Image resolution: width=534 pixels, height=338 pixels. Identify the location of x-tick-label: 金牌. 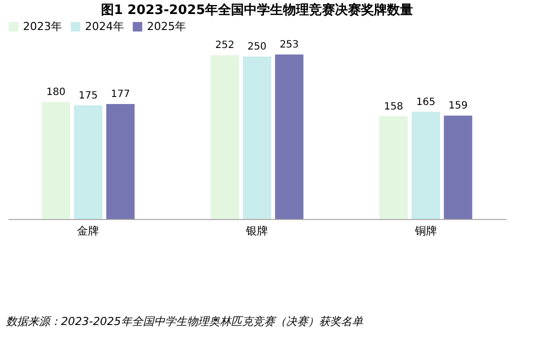
(88, 231).